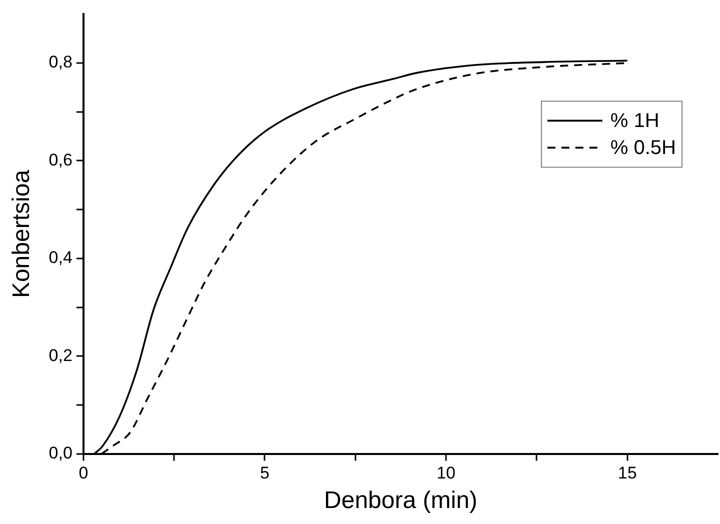 The width and height of the screenshot is (720, 524). I want to click on x-tick-label: 5, so click(265, 473).